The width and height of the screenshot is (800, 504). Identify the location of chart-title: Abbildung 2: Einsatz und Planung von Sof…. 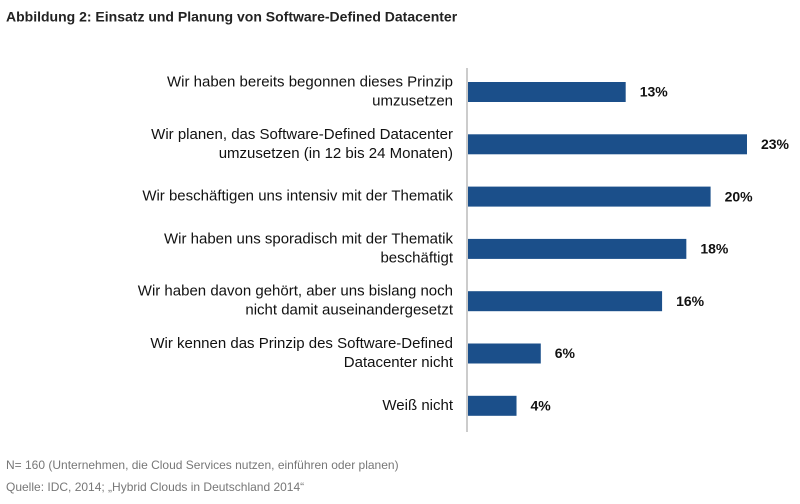
(232, 17).